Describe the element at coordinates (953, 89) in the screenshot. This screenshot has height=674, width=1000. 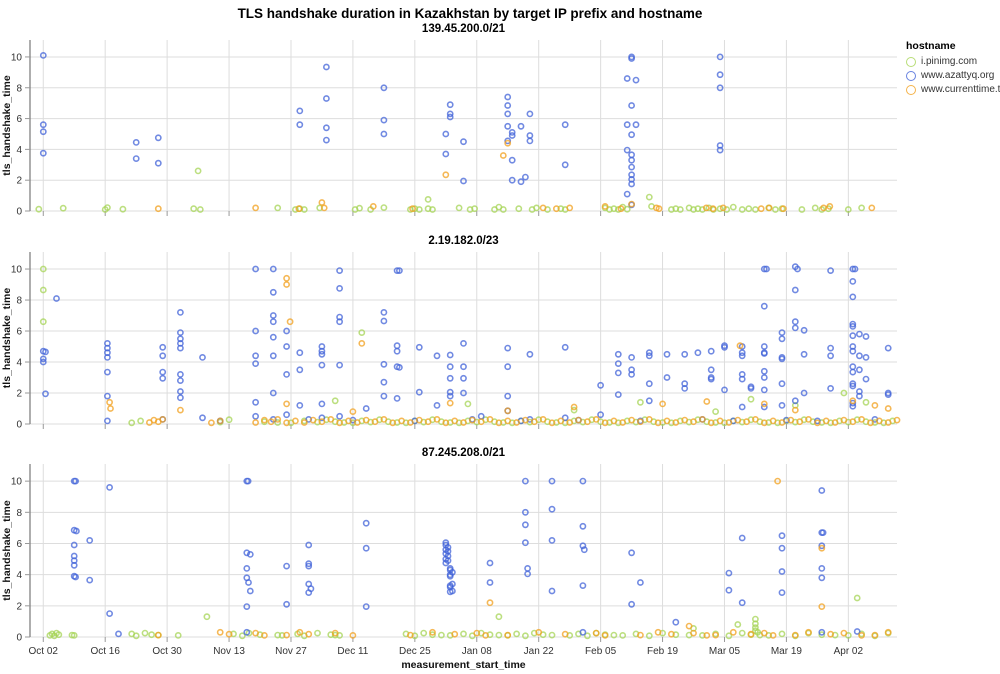
I see `legend-entry: www.currenttime.tv` at that location.